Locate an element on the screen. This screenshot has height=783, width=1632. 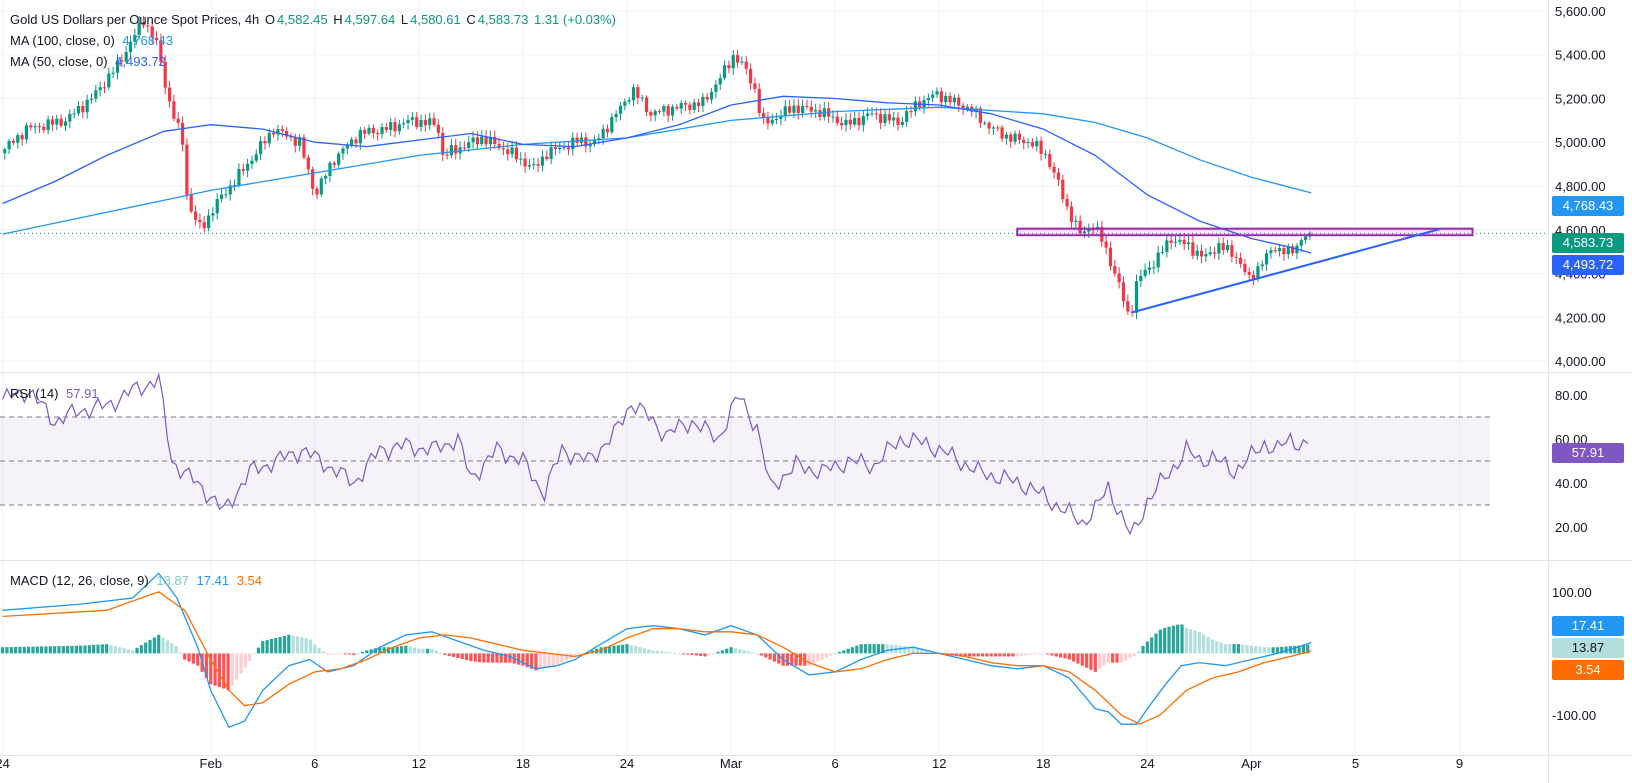
x-tick-label: Mar is located at coordinates (731, 763).